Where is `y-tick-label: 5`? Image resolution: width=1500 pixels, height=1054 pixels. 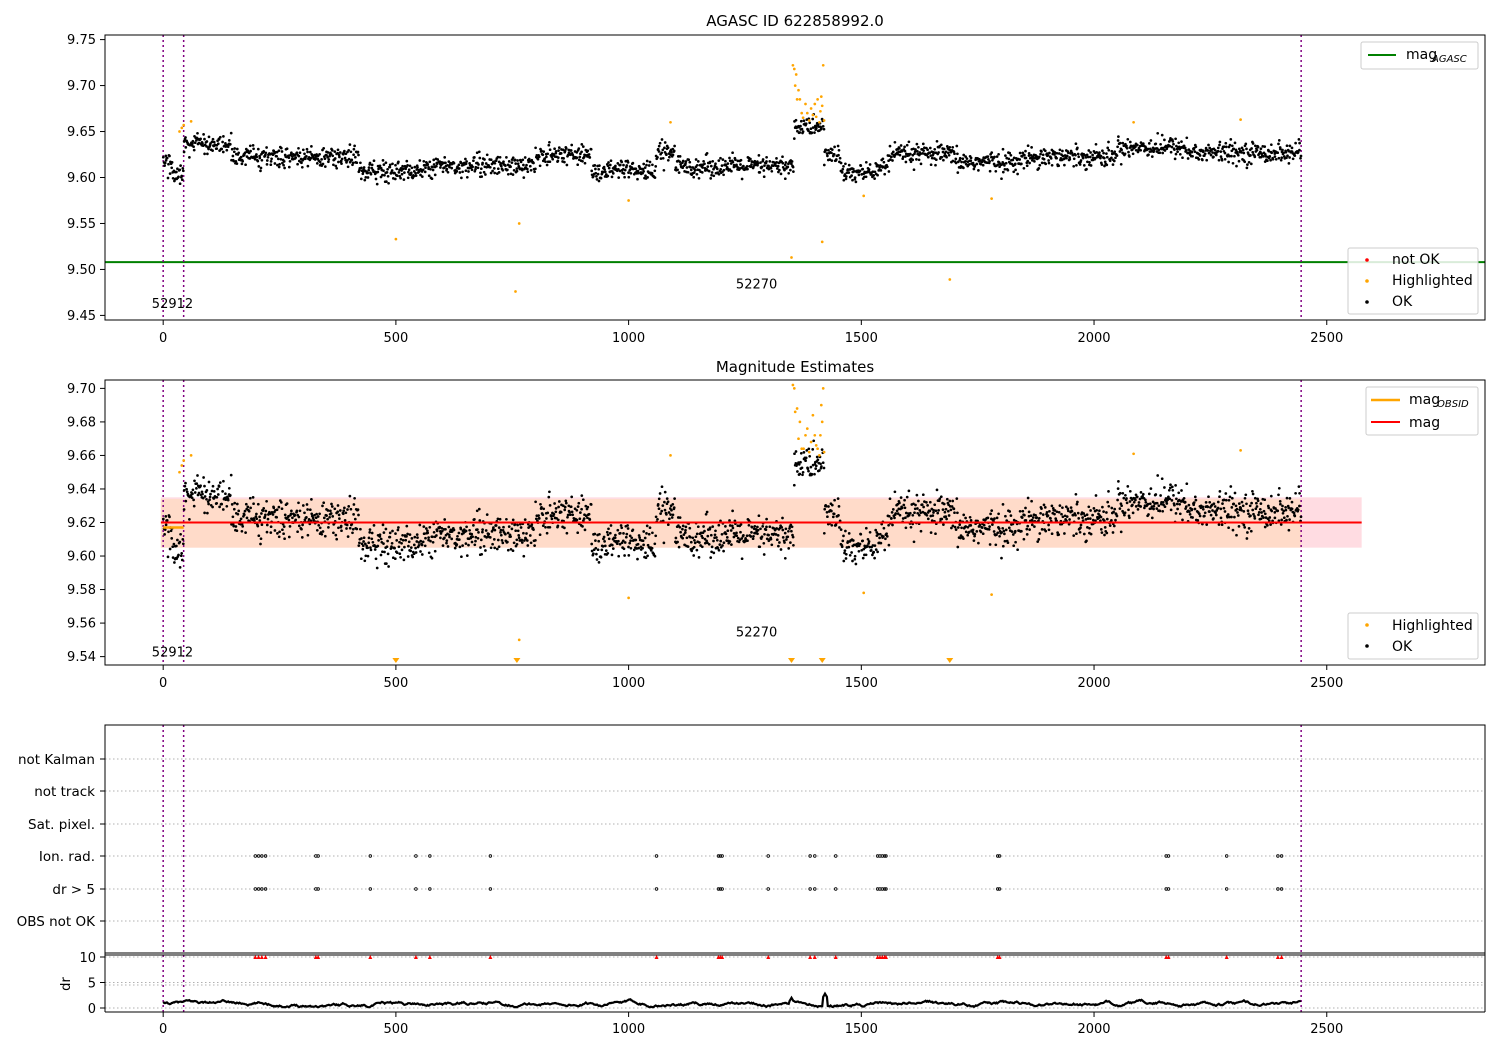
y-tick-label: 5 is located at coordinates (92, 984).